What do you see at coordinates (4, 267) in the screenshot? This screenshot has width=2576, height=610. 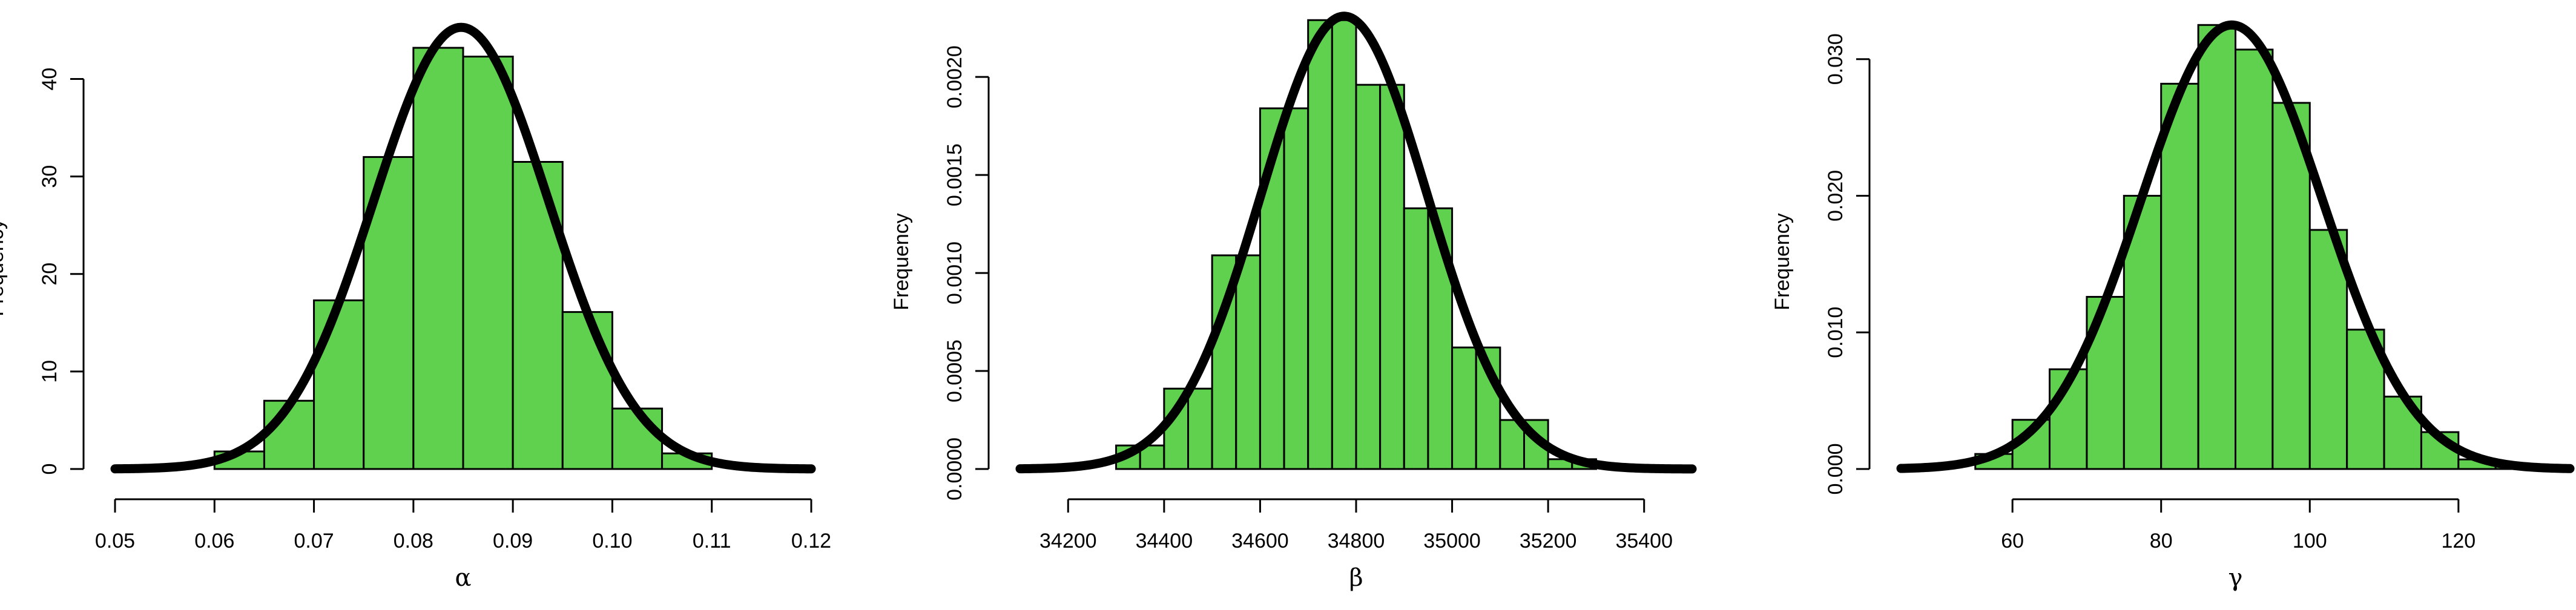 I see `y-axis-title-alpha: Frequency` at bounding box center [4, 267].